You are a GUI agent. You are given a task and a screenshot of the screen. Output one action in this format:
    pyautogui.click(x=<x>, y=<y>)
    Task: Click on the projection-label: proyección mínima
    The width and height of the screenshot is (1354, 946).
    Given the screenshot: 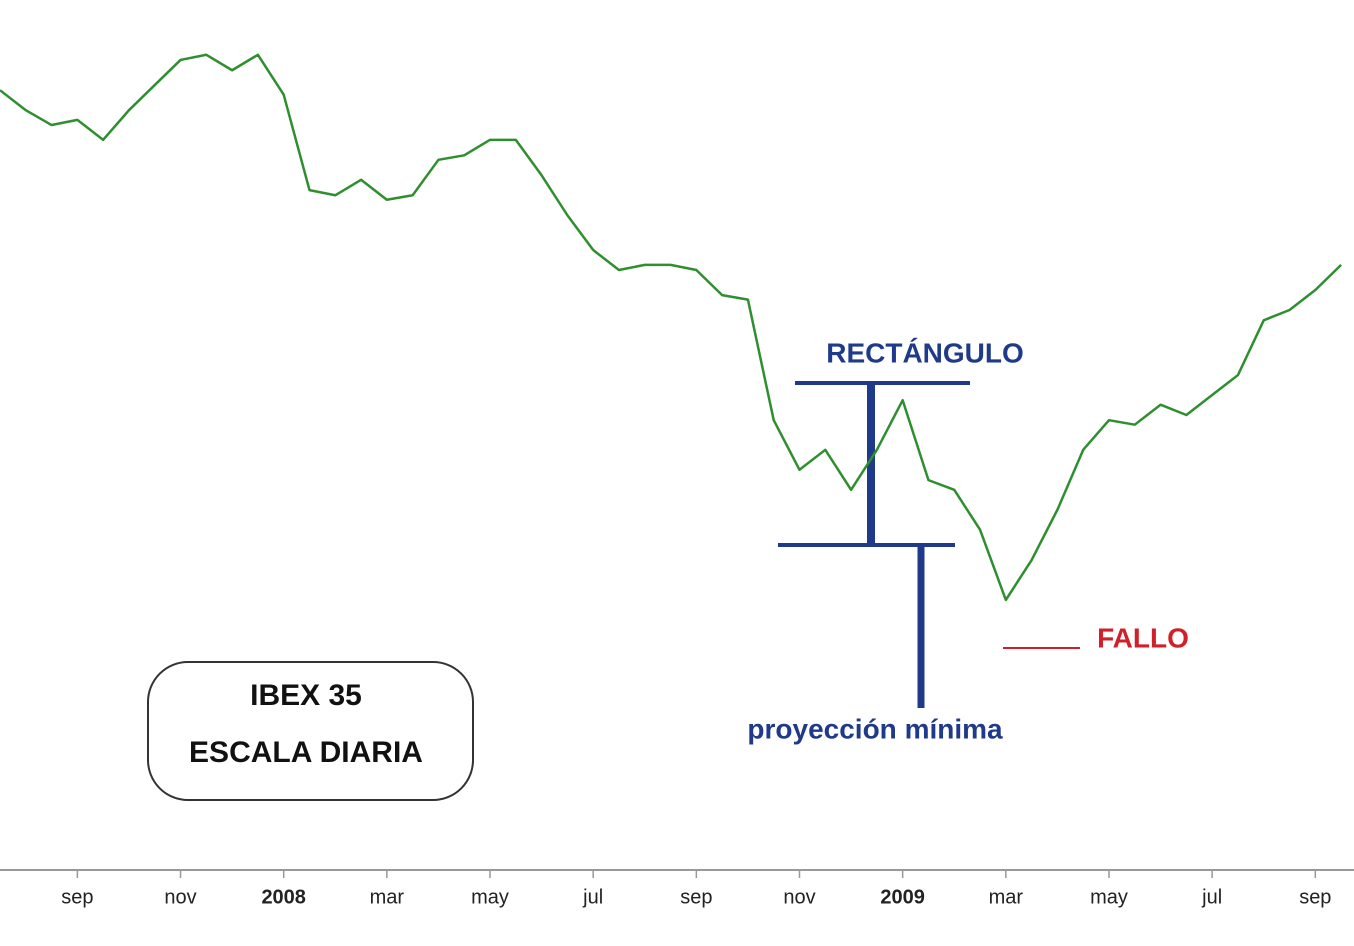 What is the action you would take?
    pyautogui.click(x=875, y=728)
    